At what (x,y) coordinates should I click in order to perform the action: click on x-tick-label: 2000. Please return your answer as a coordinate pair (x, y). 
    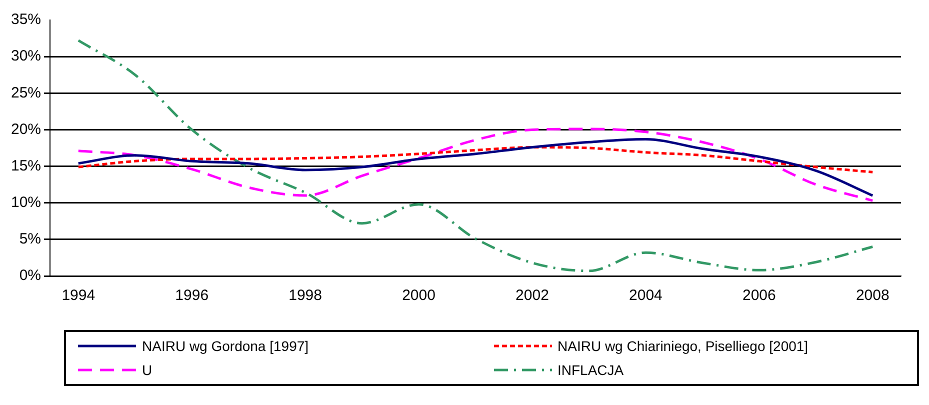
    Looking at the image, I should click on (419, 295).